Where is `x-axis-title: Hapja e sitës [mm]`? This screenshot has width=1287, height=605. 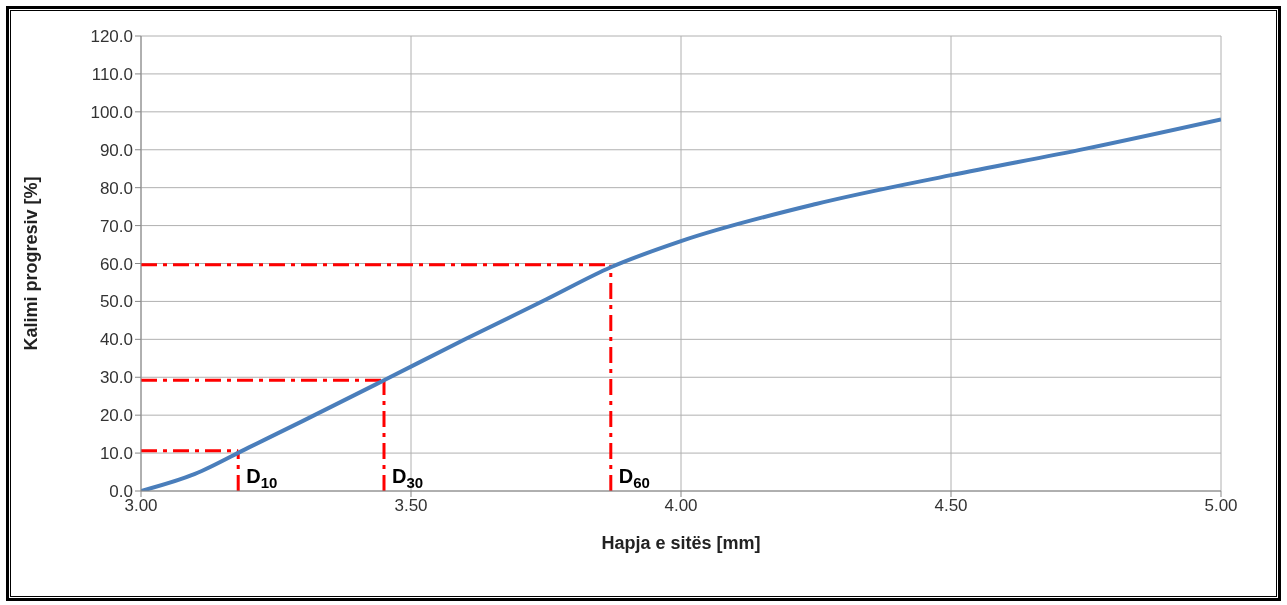 x-axis-title: Hapja e sitës [mm] is located at coordinates (681, 543).